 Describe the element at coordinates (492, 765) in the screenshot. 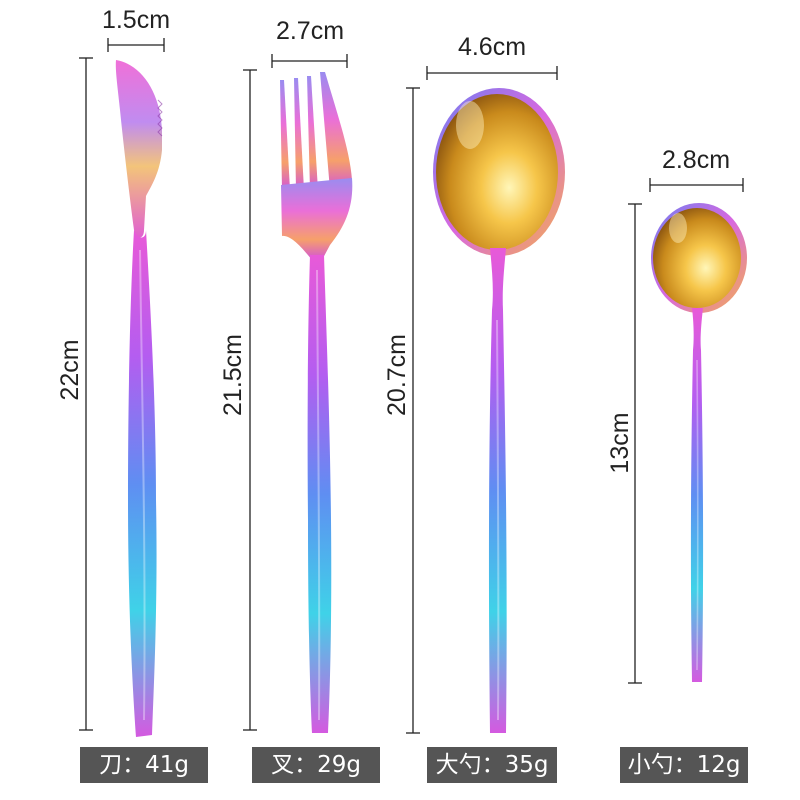

I see `large-spoon-weight-label: 大勺：35g` at that location.